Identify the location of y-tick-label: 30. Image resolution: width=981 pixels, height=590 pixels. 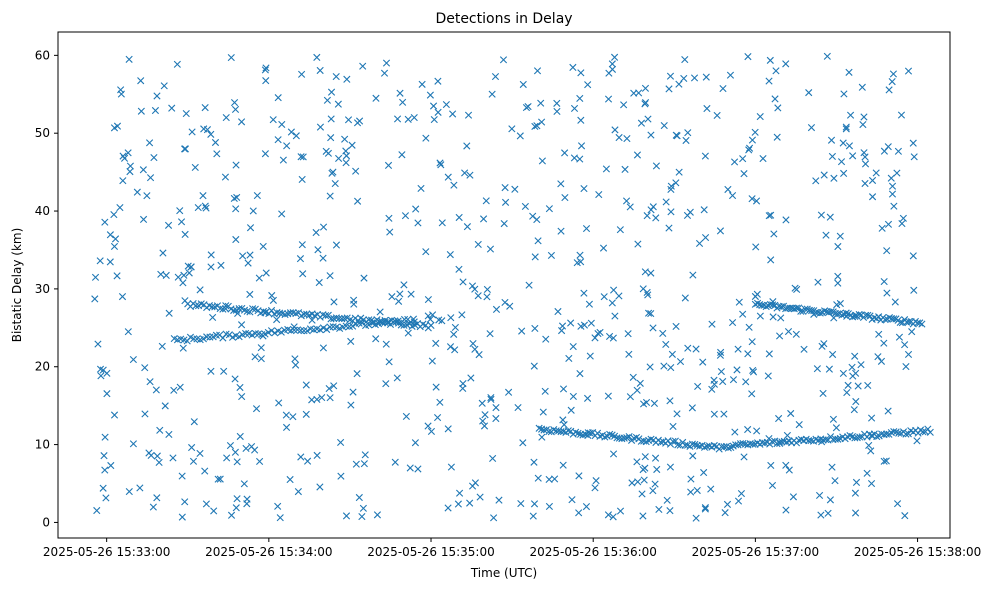
(42, 289).